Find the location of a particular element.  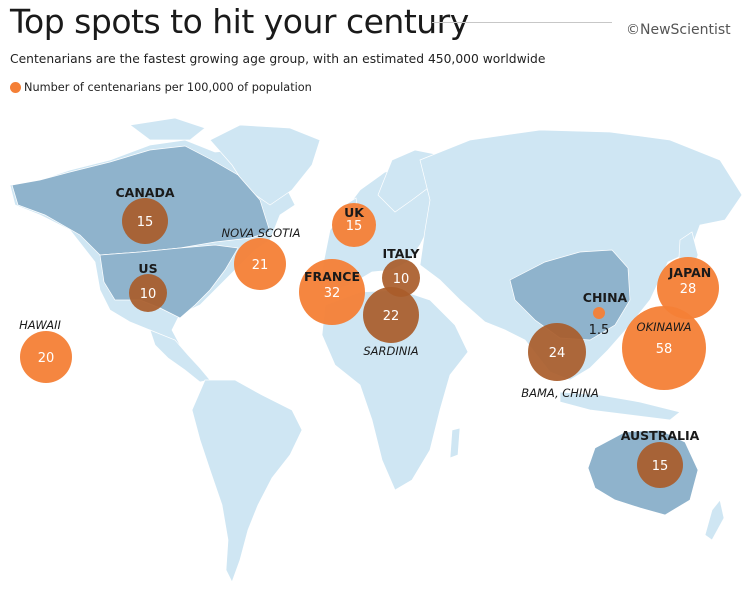

value-label-france: 32 is located at coordinates (332, 293).